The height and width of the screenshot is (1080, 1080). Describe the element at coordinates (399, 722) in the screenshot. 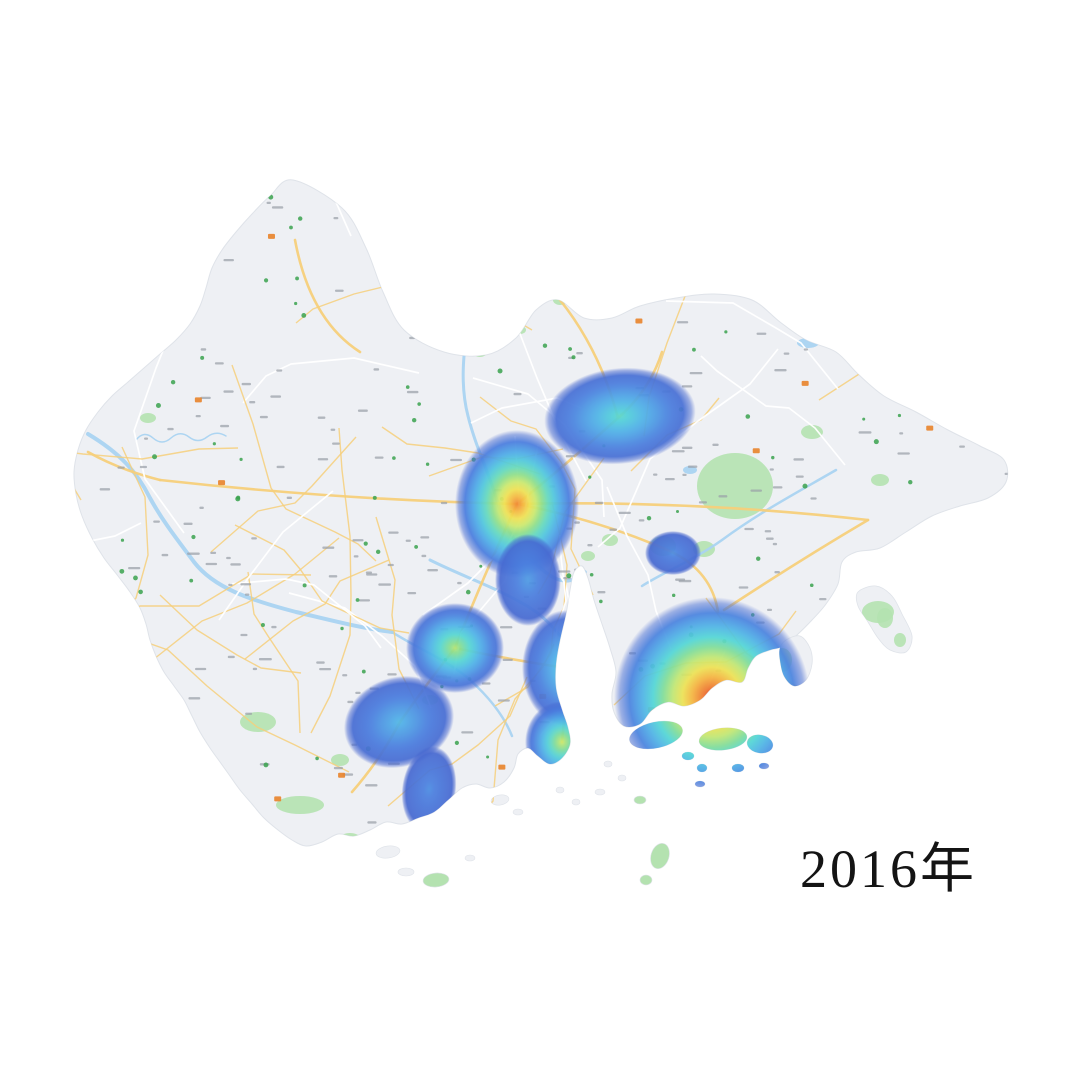

I see `heat-blob-jiangmen-area` at that location.